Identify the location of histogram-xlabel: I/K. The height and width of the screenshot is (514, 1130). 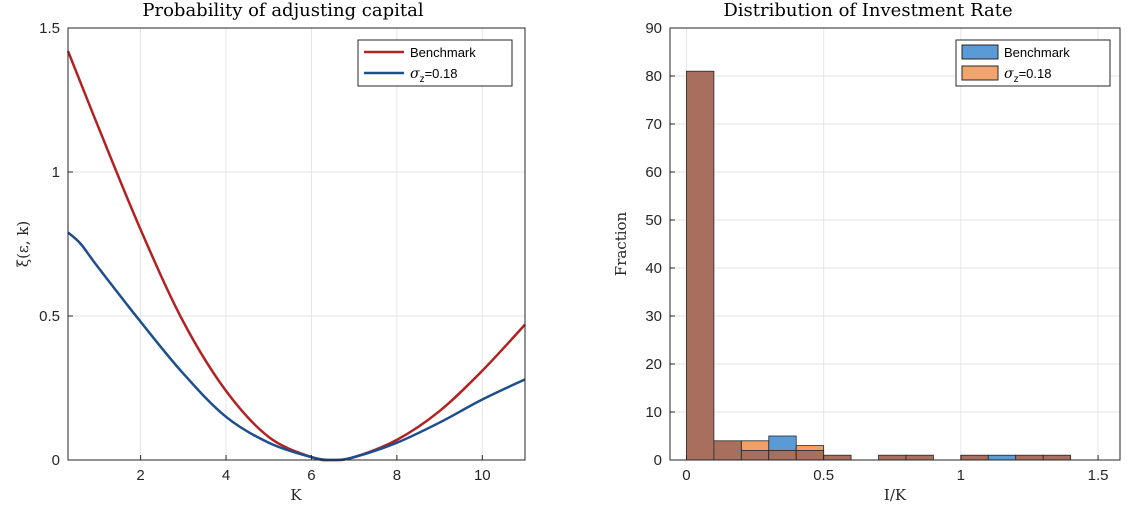
(895, 495).